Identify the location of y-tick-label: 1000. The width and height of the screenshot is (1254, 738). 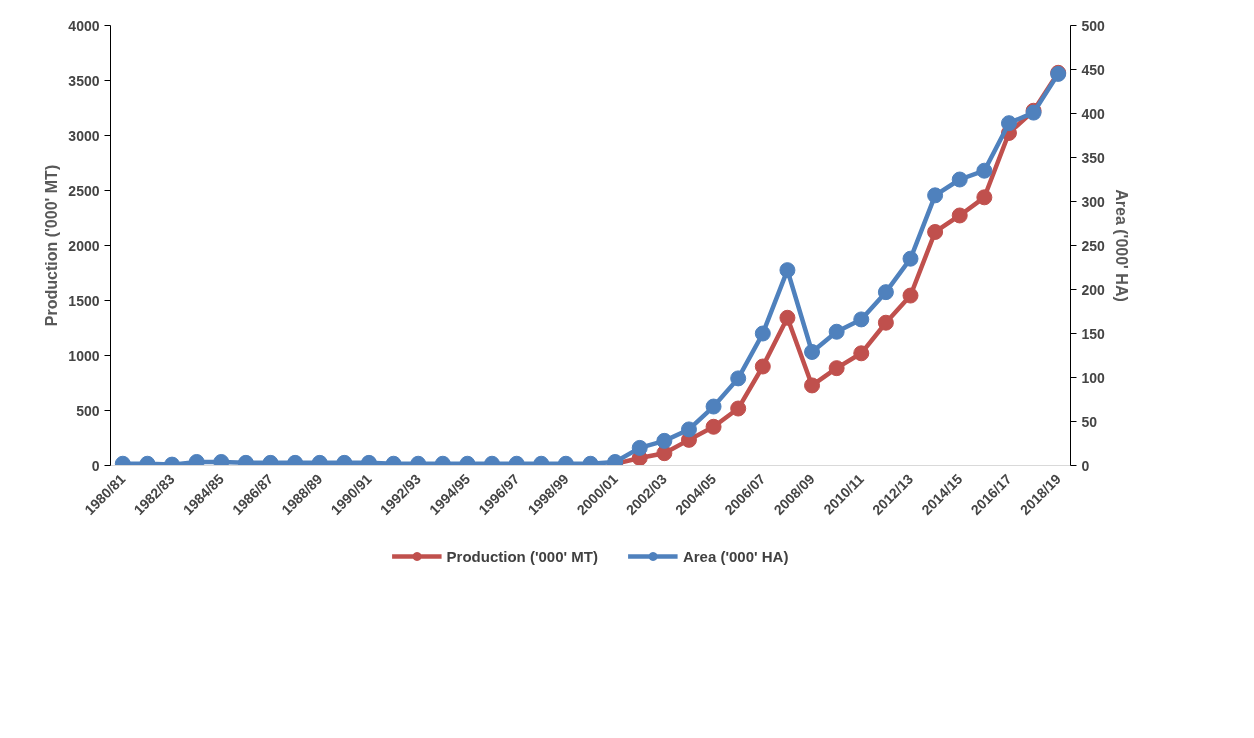
(84, 355).